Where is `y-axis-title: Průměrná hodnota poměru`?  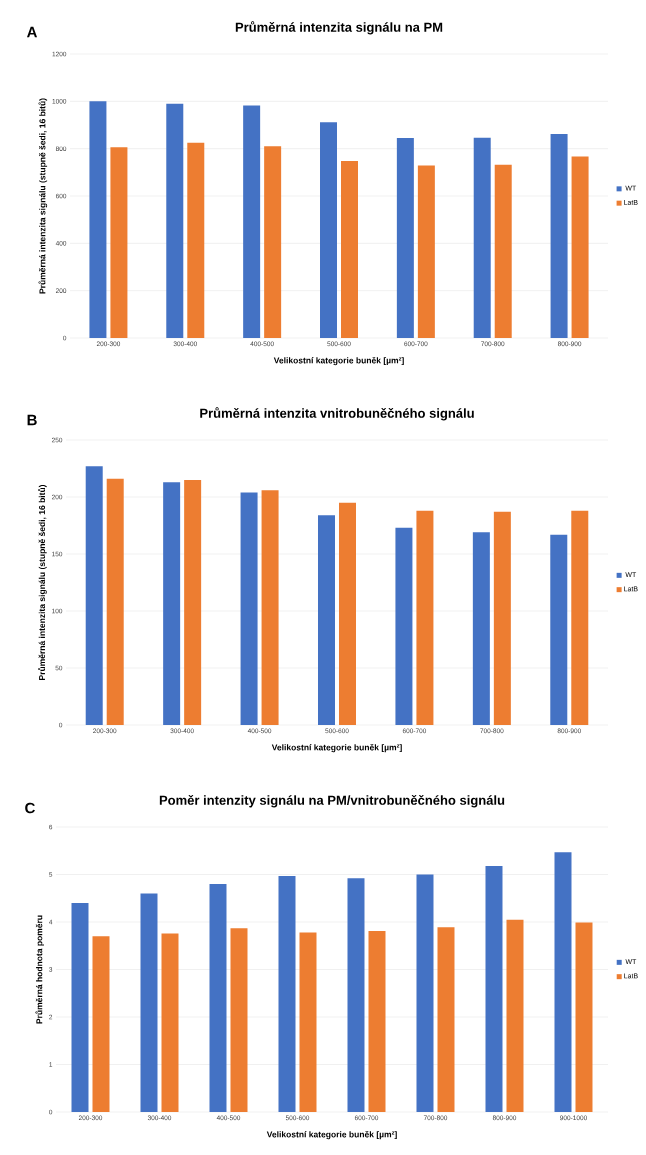
y-axis-title: Průměrná hodnota poměru is located at coordinates (39, 969).